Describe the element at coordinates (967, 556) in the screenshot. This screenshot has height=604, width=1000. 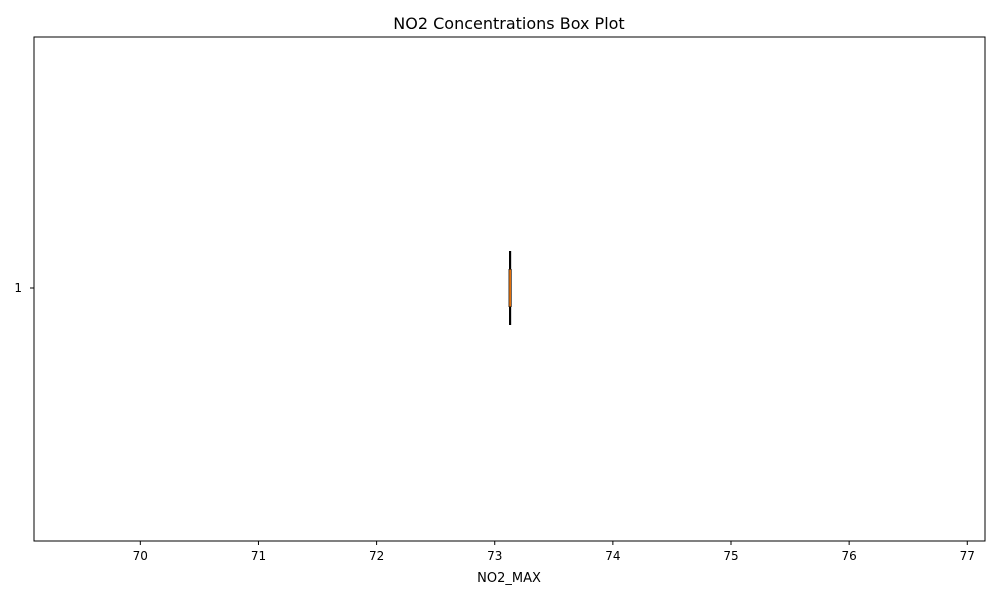
I see `x-tick-label: 77` at that location.